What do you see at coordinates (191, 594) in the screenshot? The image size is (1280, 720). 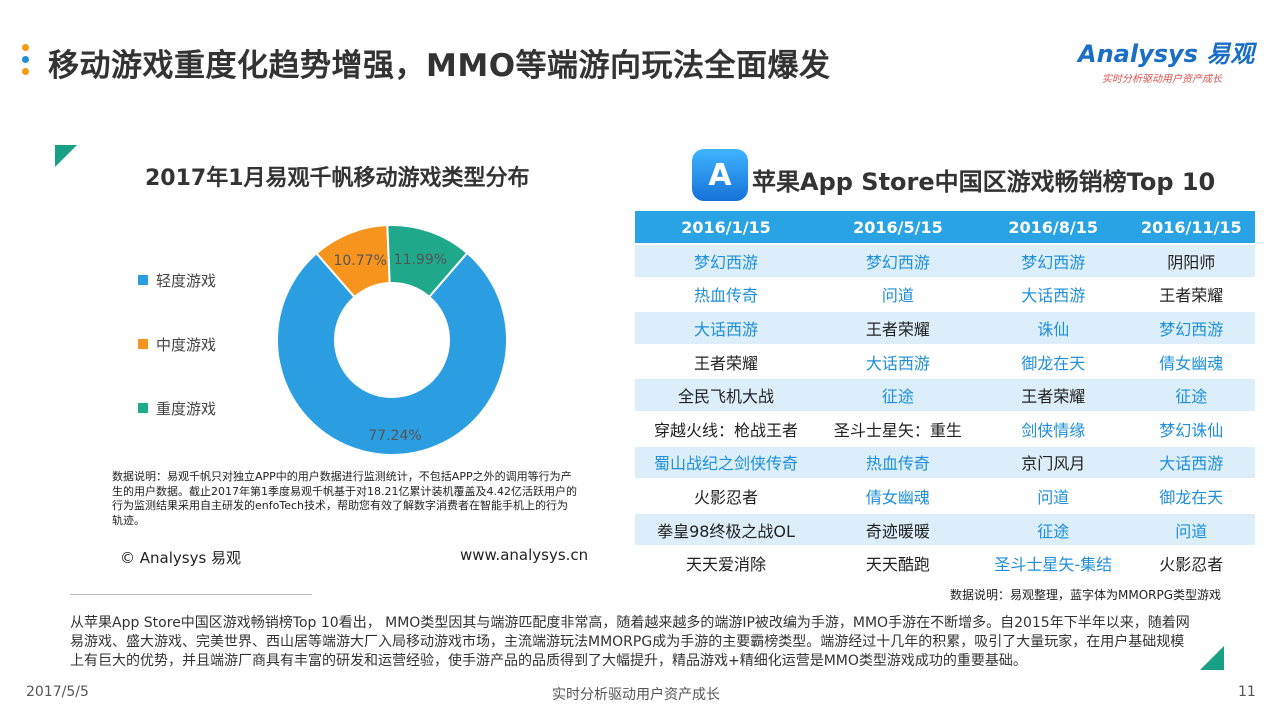 I see `divider` at bounding box center [191, 594].